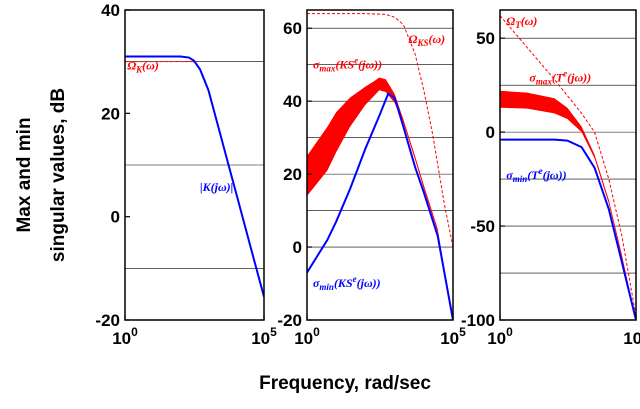 This screenshot has width=640, height=409. Describe the element at coordinates (292, 28) in the screenshot. I see `y-tick-label: 60` at that location.